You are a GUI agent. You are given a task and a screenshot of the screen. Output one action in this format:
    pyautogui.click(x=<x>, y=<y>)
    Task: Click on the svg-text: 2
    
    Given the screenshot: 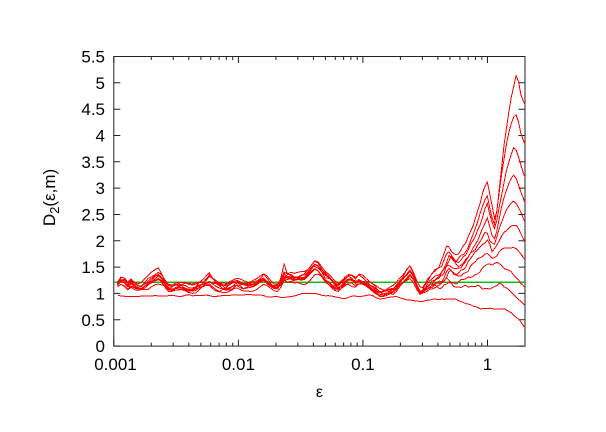 What is the action you would take?
    pyautogui.click(x=100, y=241)
    